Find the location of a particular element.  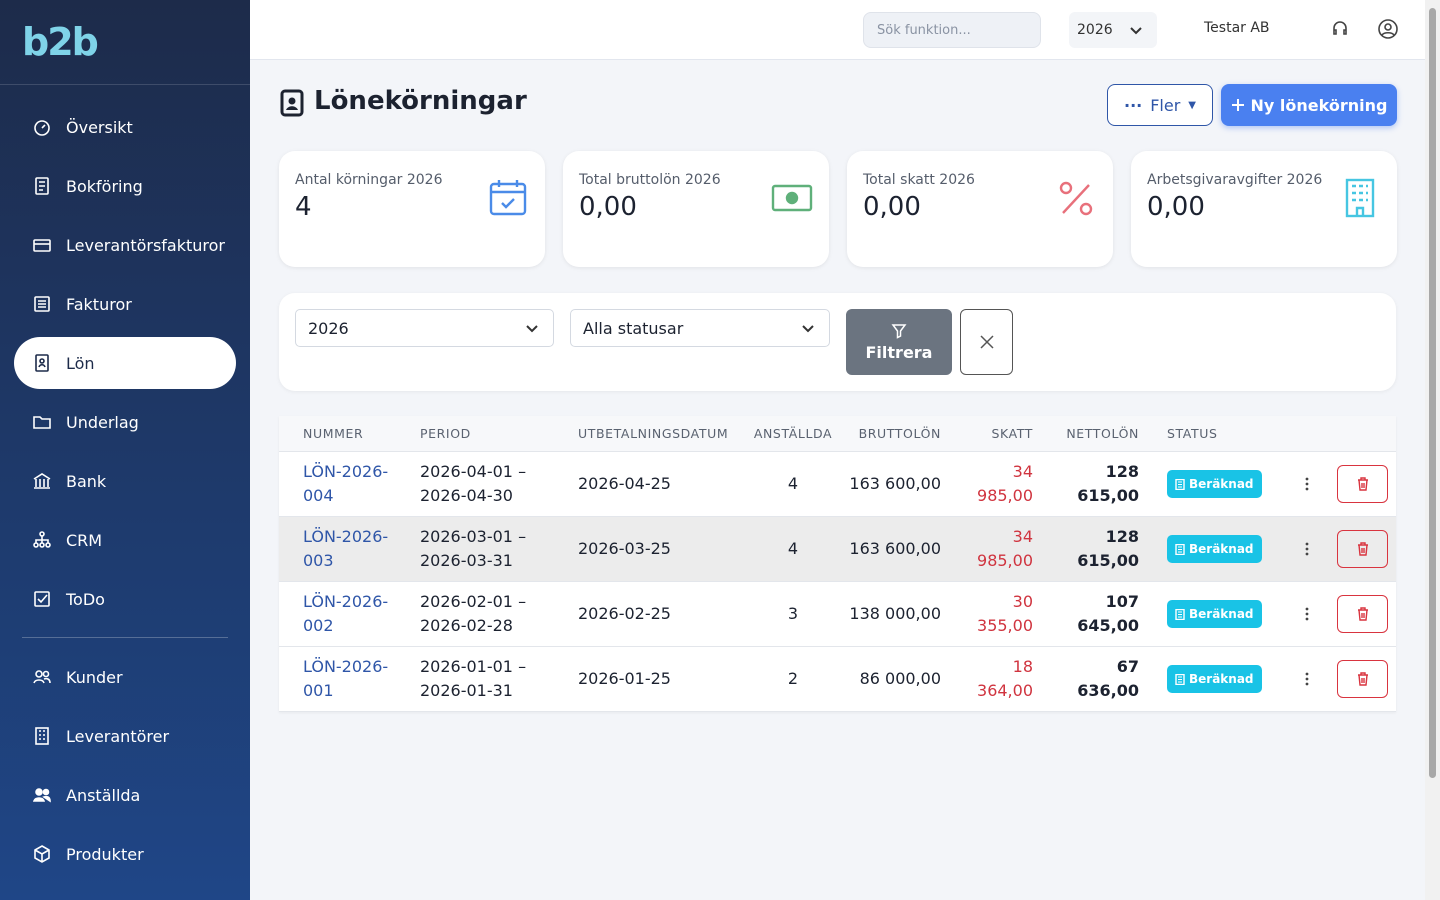

status-filter: Alla statusar is located at coordinates (700, 328).